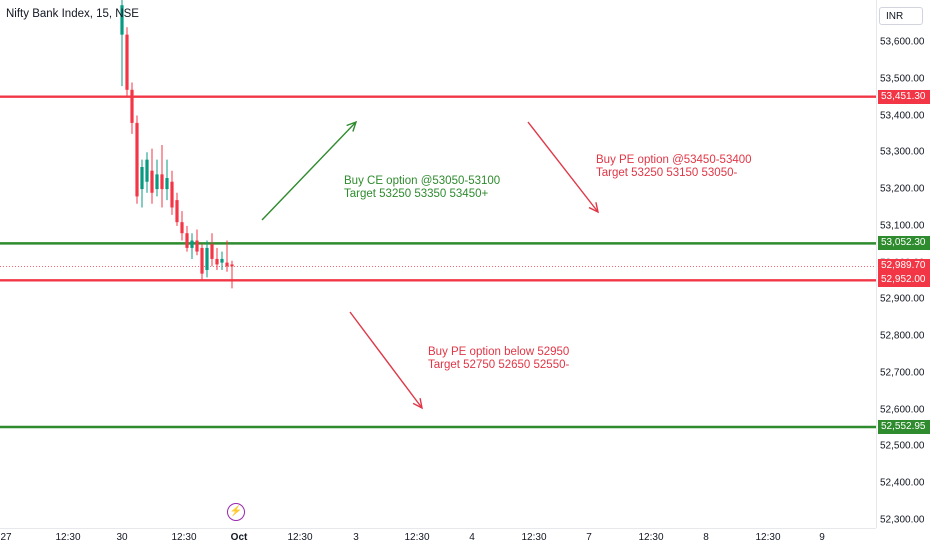 Image resolution: width=932 pixels, height=551 pixels. Describe the element at coordinates (236, 512) in the screenshot. I see `lightning-icon: ⚡` at that location.